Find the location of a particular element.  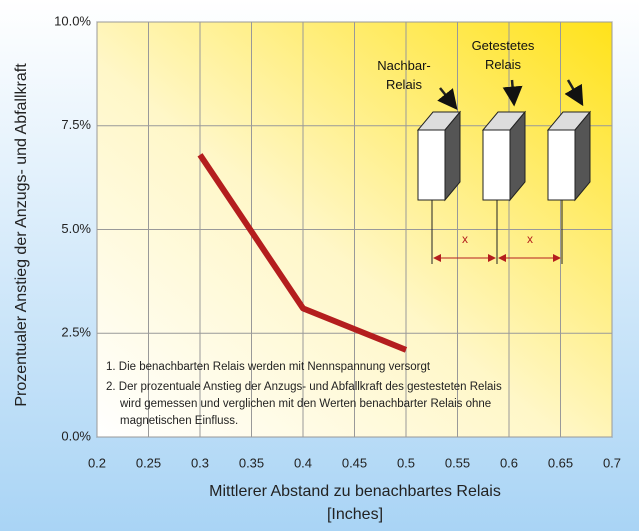

relay-diagram is located at coordinates (504, 171).